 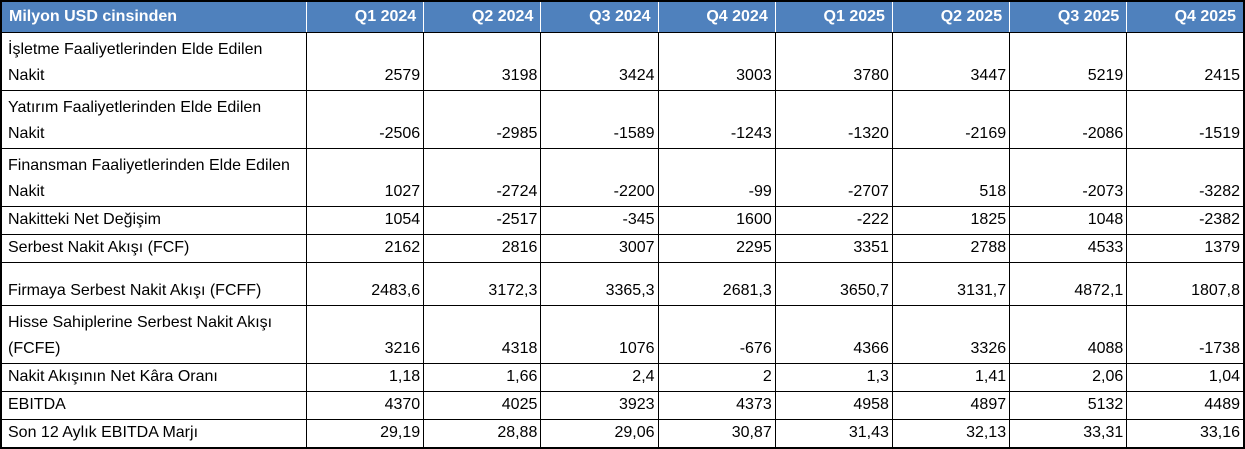 What do you see at coordinates (1068, 119) in the screenshot?
I see `value-cell: -2086` at bounding box center [1068, 119].